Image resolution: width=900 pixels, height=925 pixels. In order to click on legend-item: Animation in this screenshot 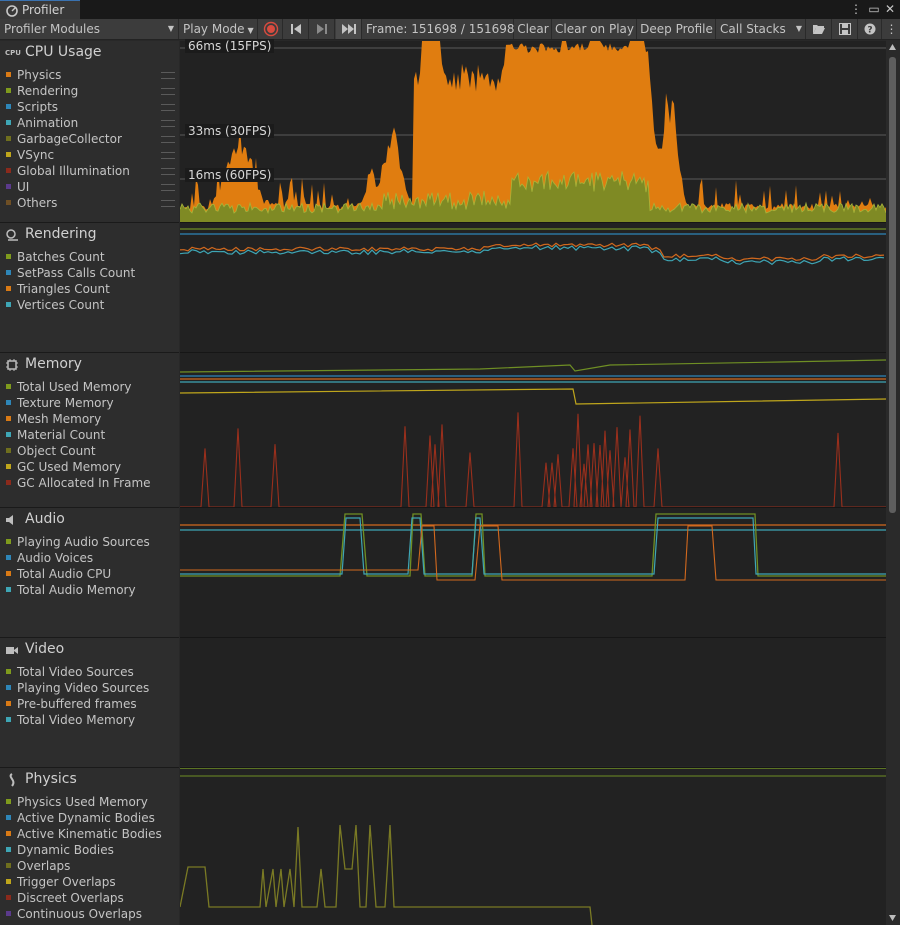, I will do `click(89, 123)`.